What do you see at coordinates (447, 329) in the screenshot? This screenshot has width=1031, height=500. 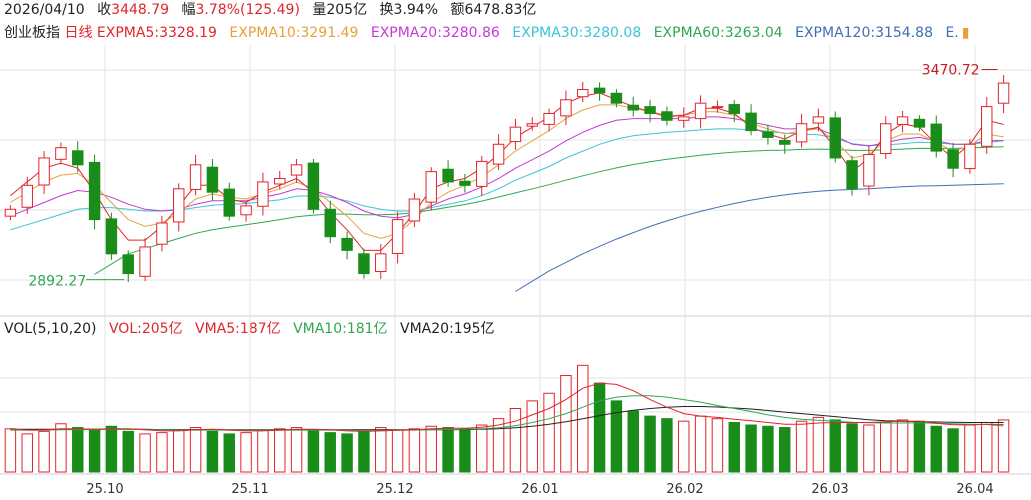 I see `legend-vma20: VMA20:195亿` at bounding box center [447, 329].